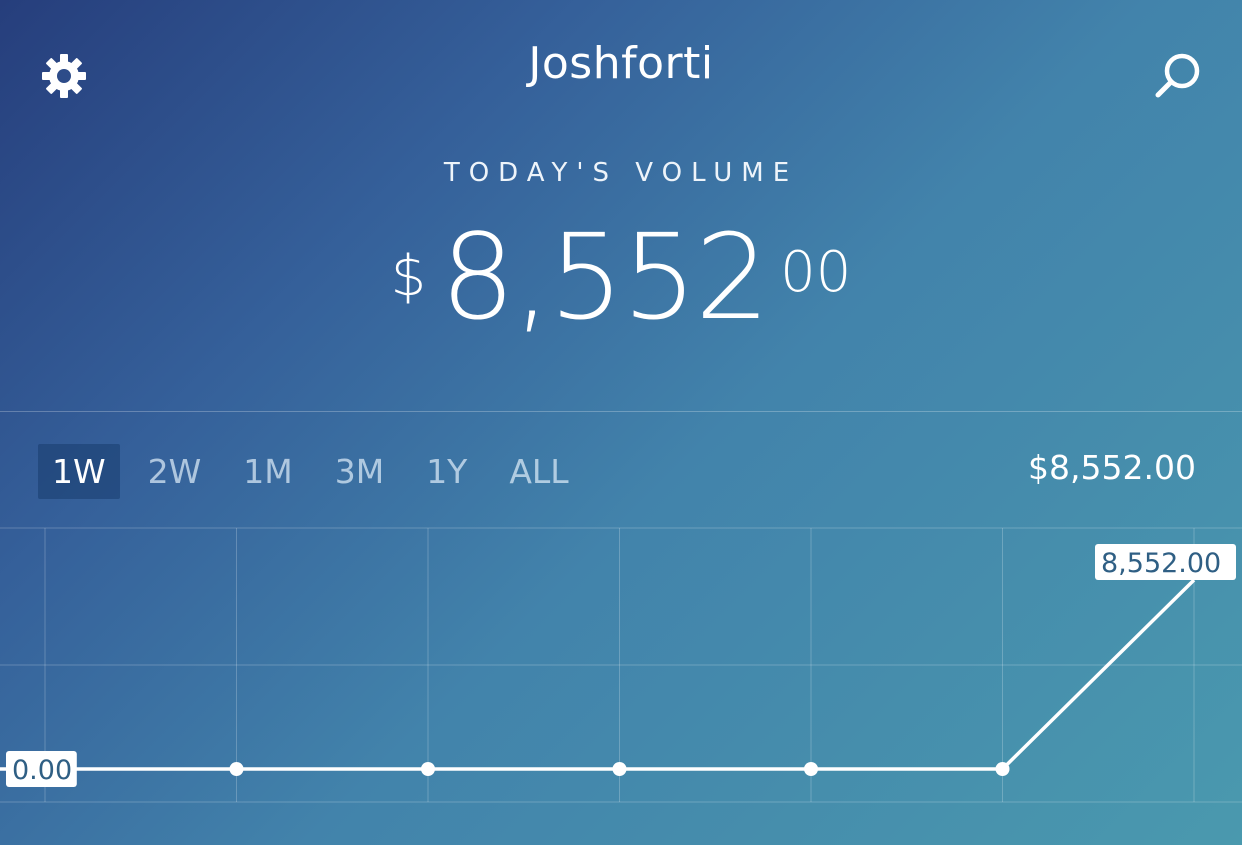 The image size is (1242, 845). Describe the element at coordinates (447, 471) in the screenshot. I see `range-tab-1y: 1Y` at that location.